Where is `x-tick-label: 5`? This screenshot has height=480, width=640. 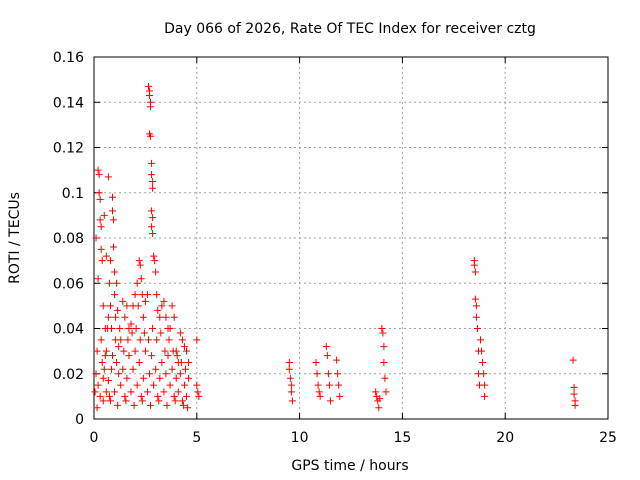
x-tick-label: 5 is located at coordinates (196, 438).